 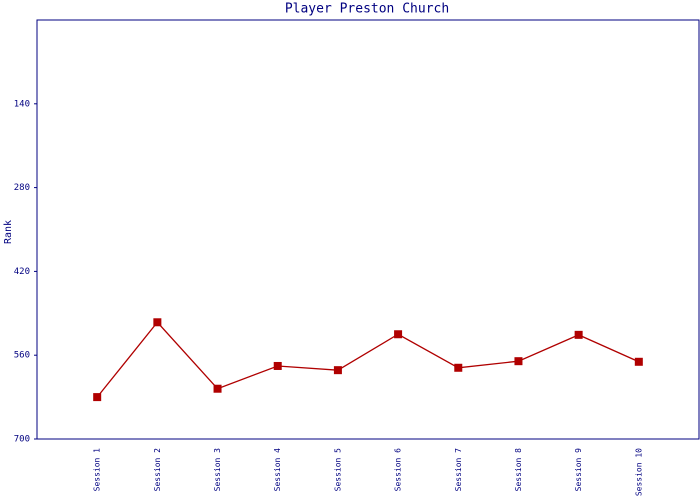 What do you see at coordinates (157, 470) in the screenshot?
I see `x-tick-label: Session 2` at bounding box center [157, 470].